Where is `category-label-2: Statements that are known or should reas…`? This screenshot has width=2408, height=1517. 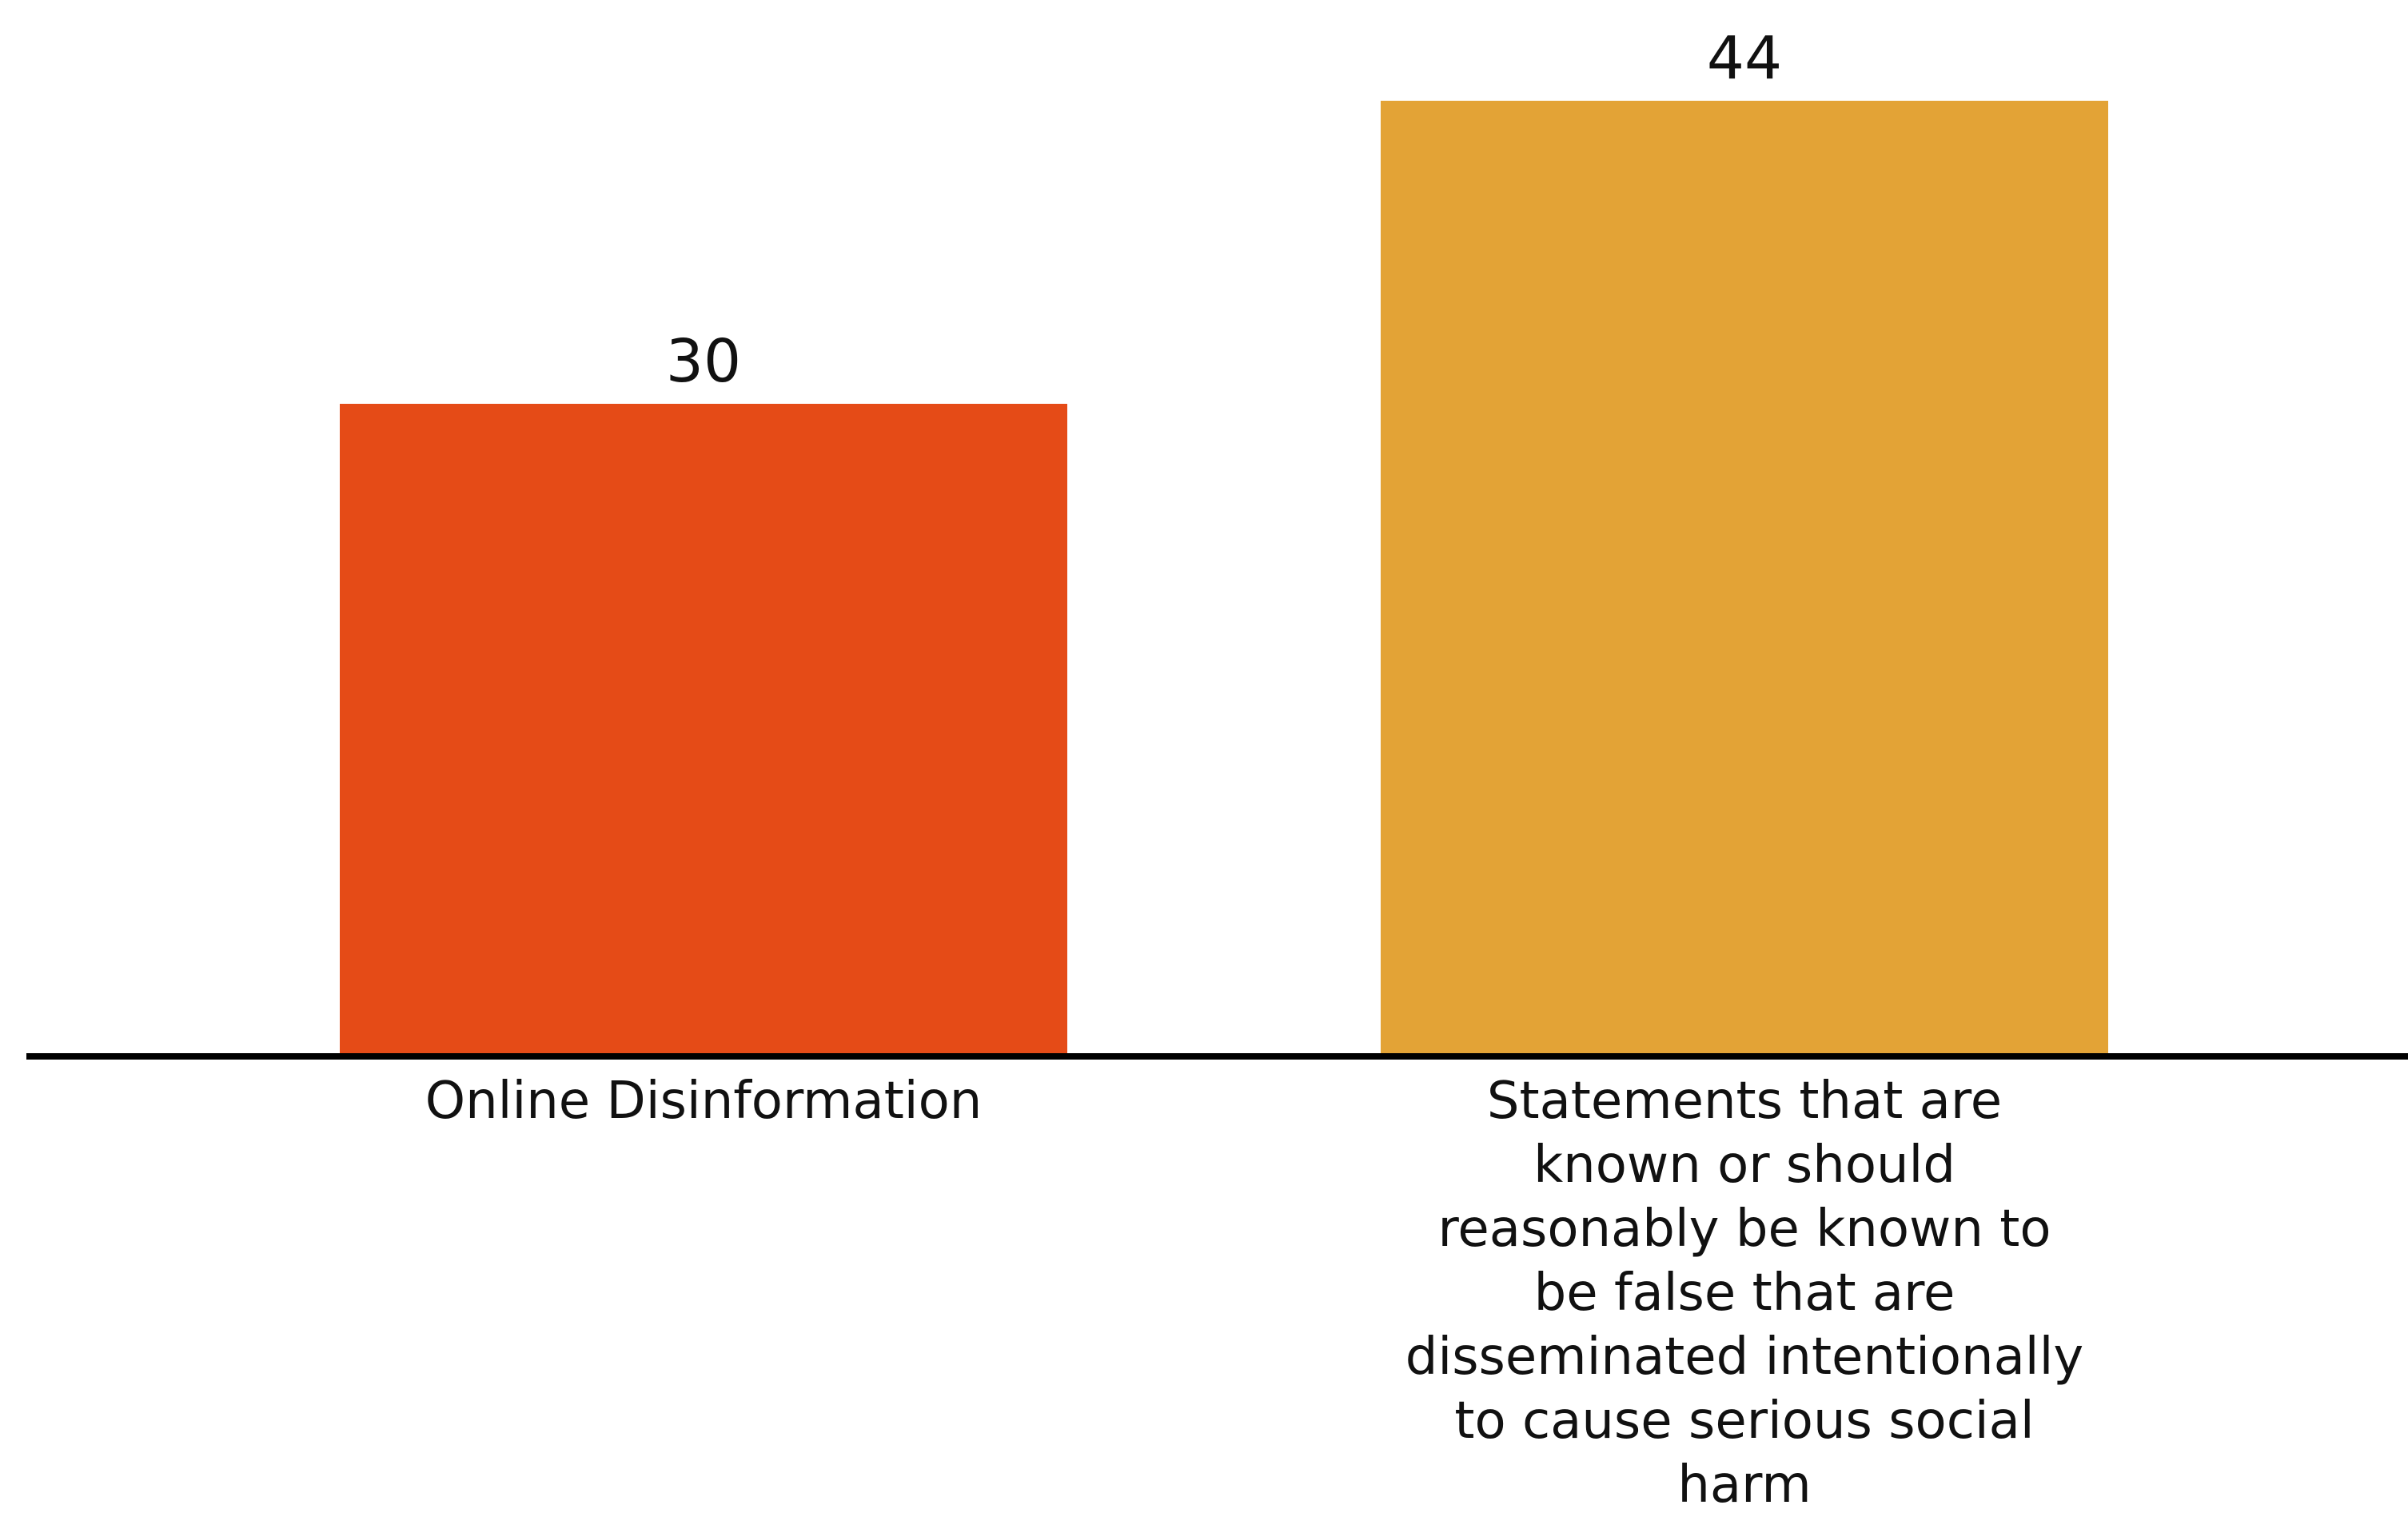 category-label-2: Statements that are known or should reas… is located at coordinates (1745, 1293).